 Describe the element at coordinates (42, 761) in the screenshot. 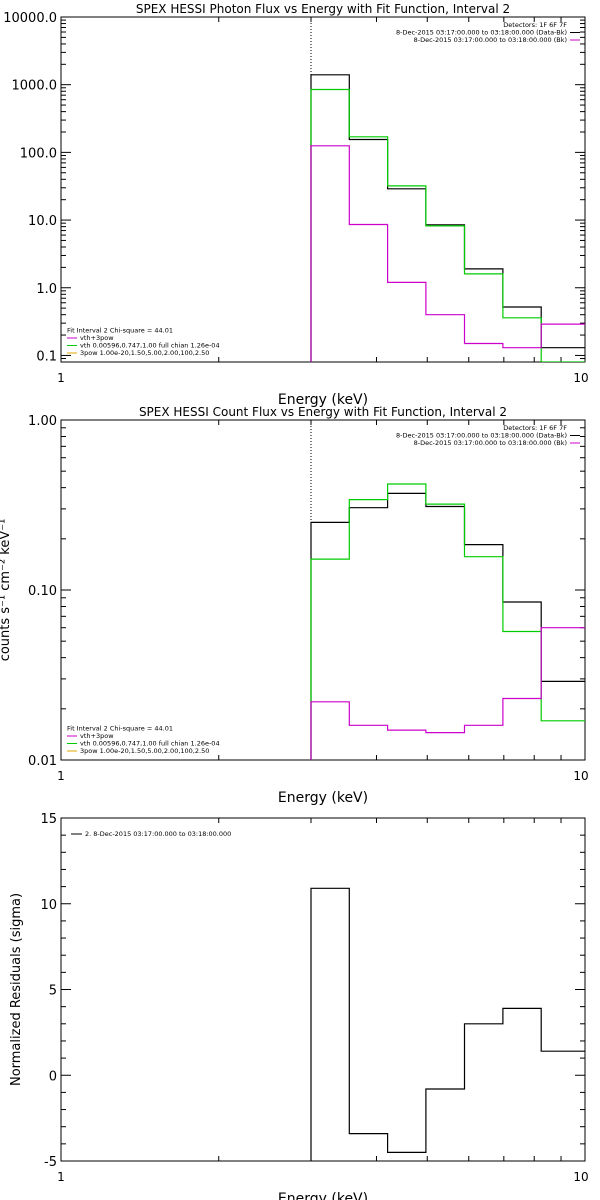

I see `y-tick-label: 0.01` at that location.